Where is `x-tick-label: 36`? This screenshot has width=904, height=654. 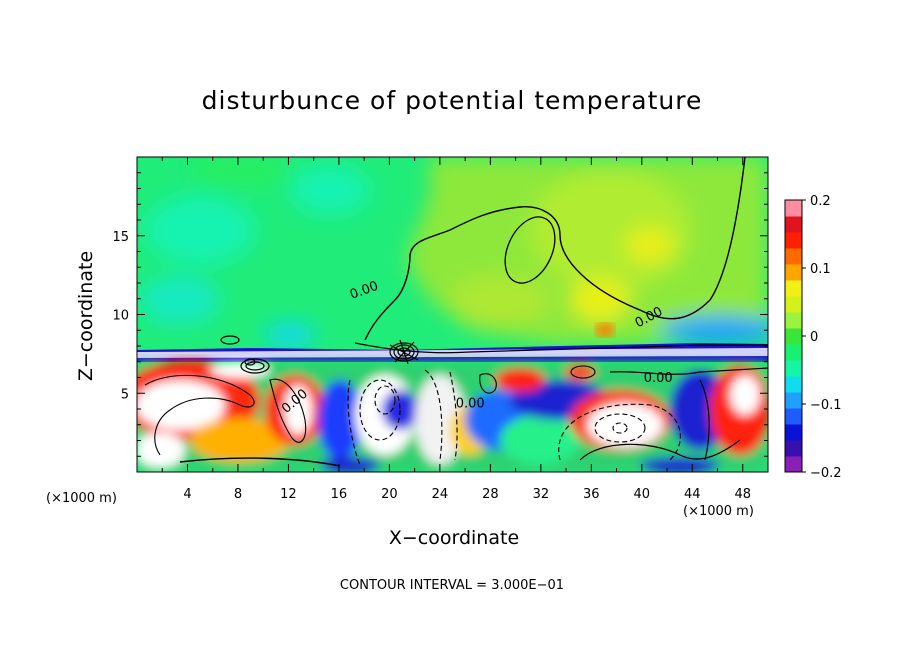
x-tick-label: 36 is located at coordinates (591, 494).